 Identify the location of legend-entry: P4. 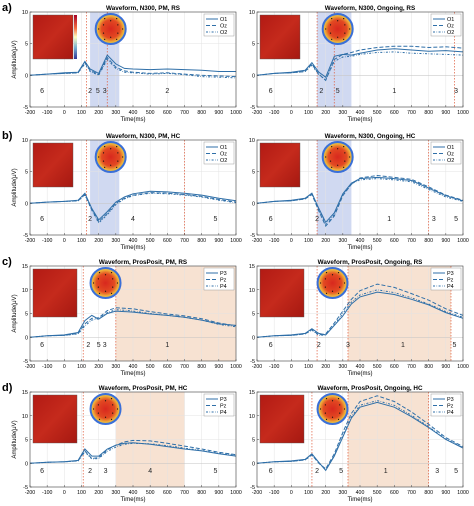
(223, 413).